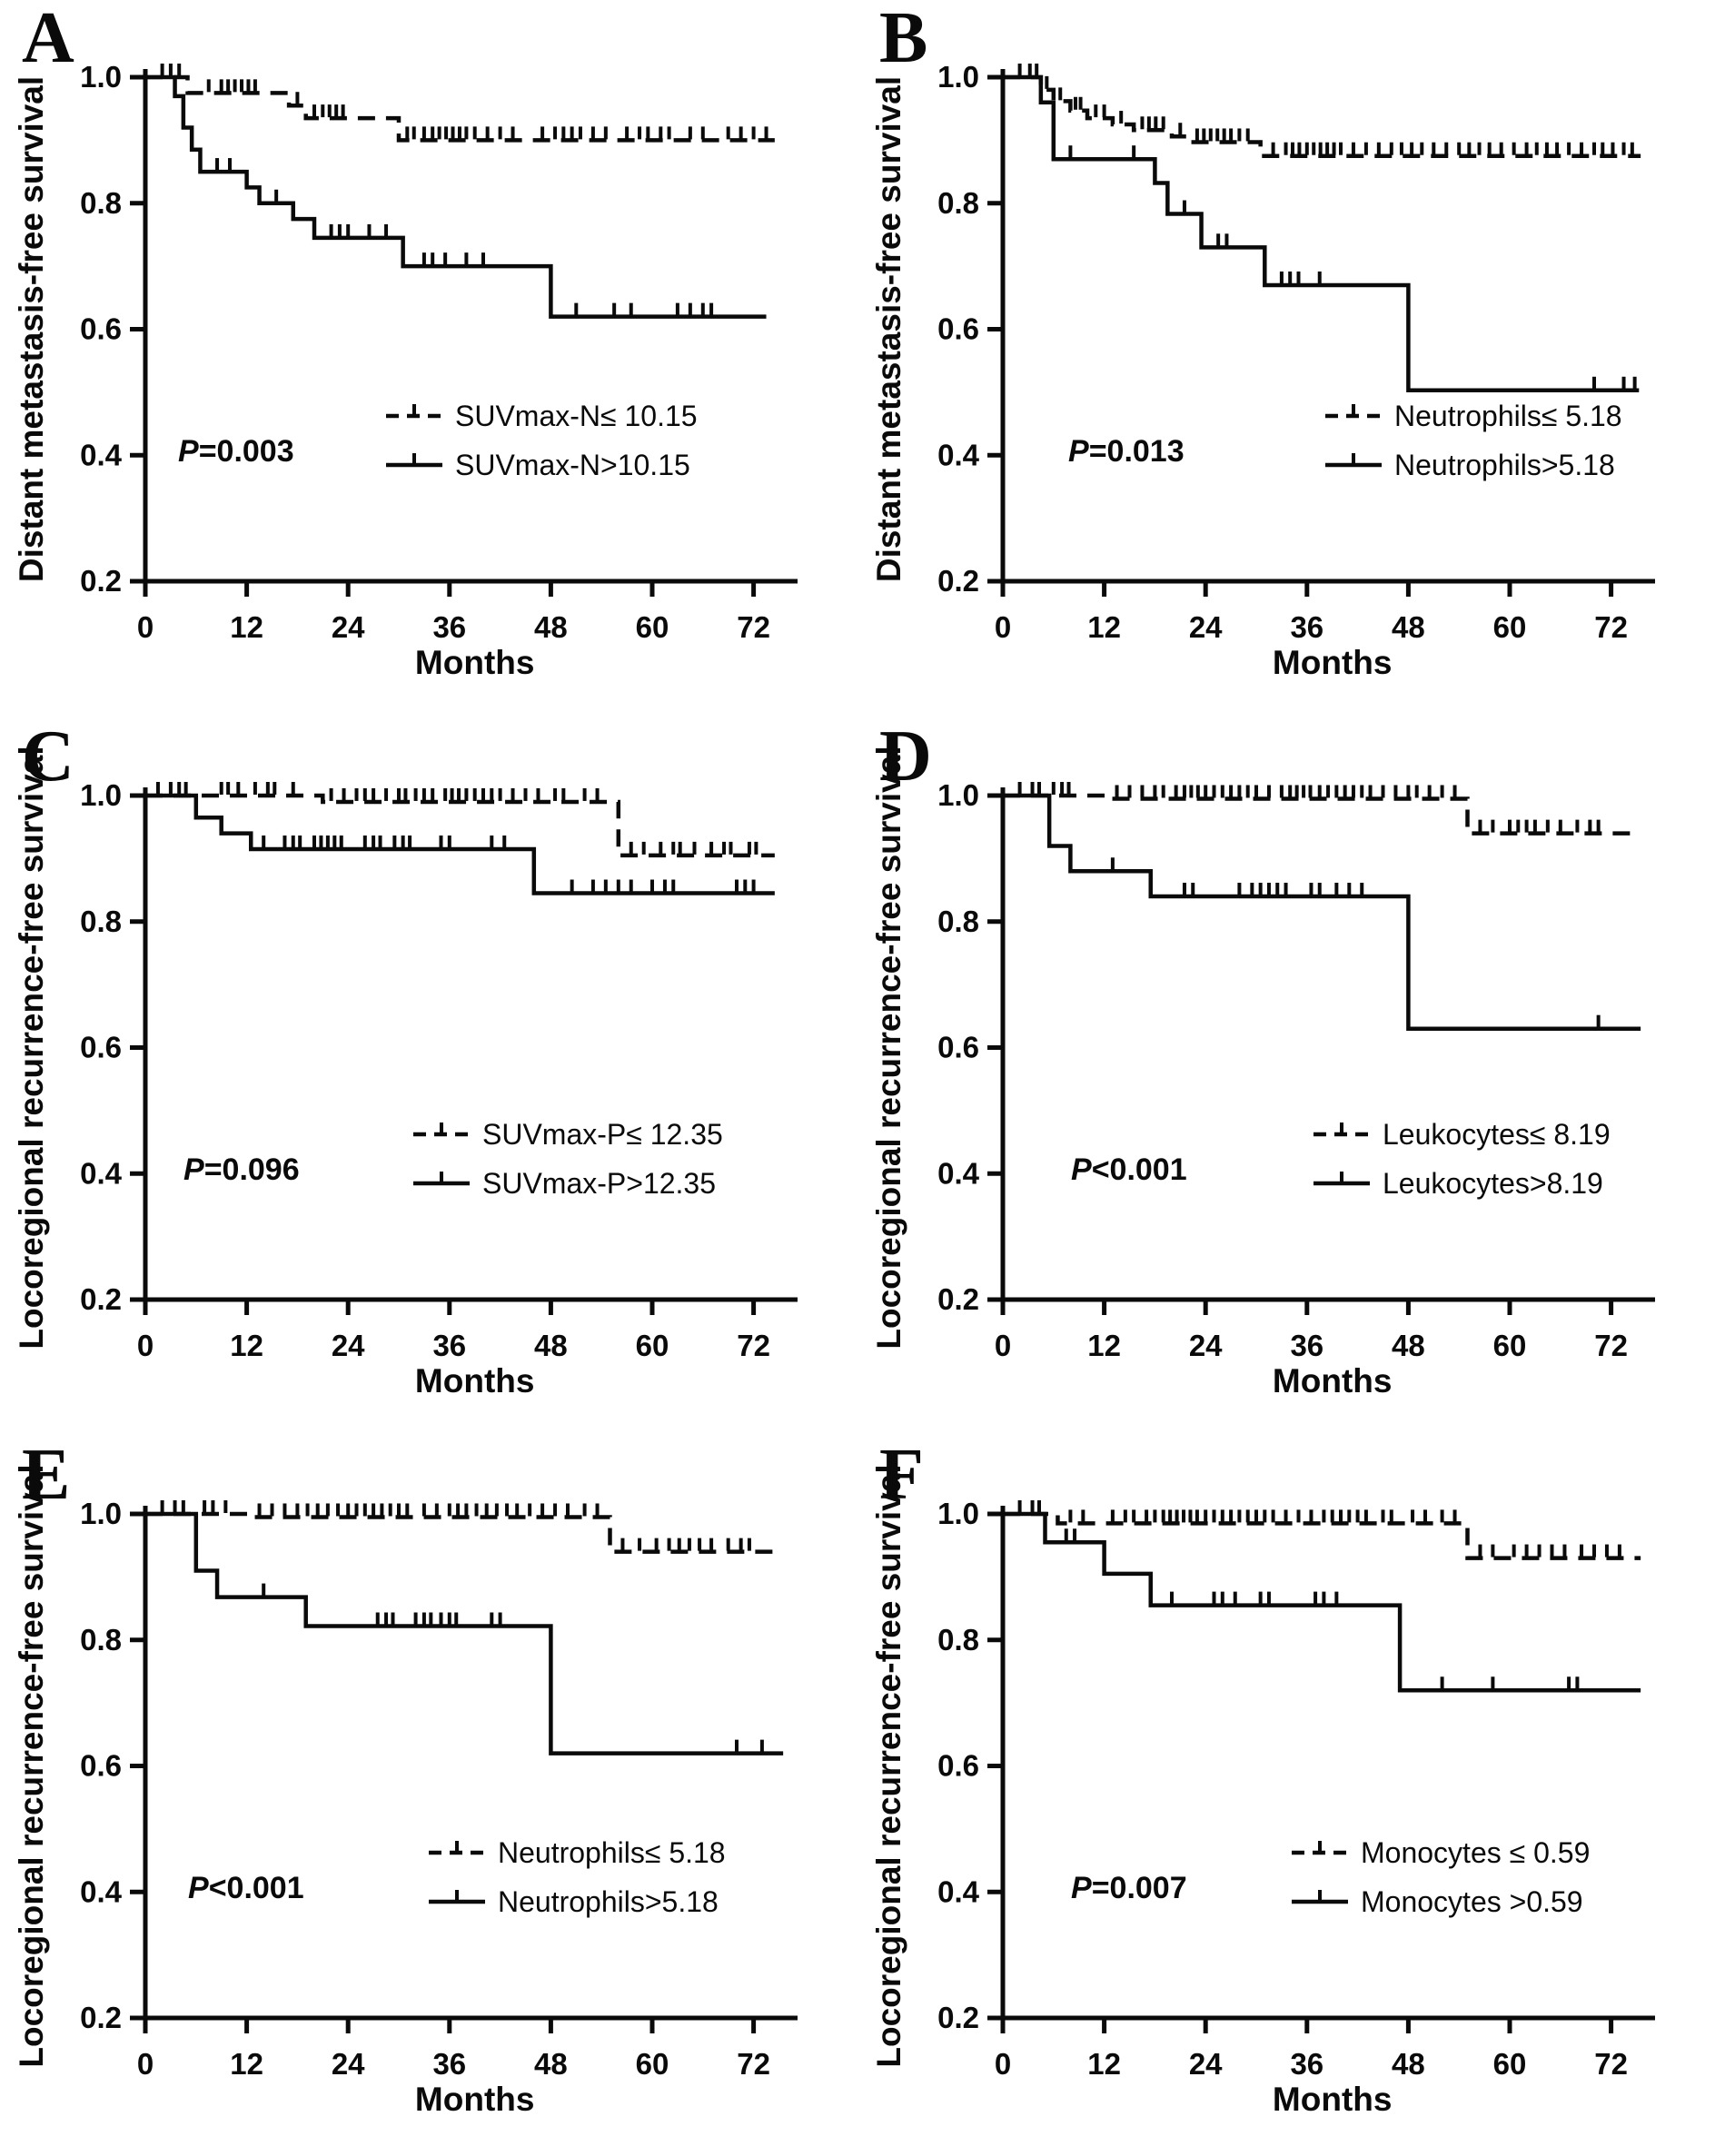 Image resolution: width=1715 pixels, height=2156 pixels. Describe the element at coordinates (901, 1476) in the screenshot. I see `panel-letter-F: F` at that location.